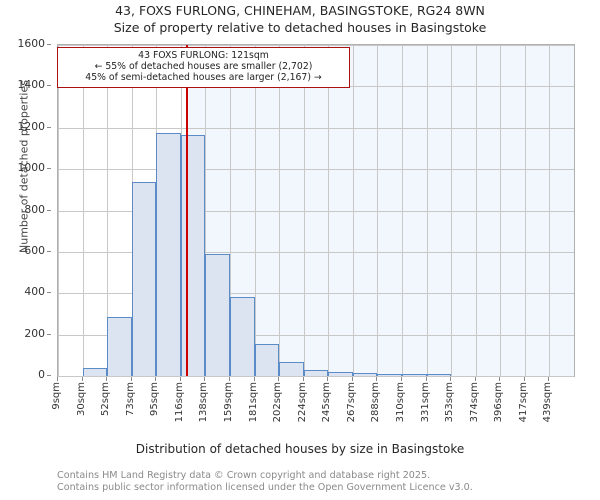 Image resolution: width=600 pixels, height=500 pixels. I want to click on x-axis-tick-label: 245sqm, so click(327, 402).